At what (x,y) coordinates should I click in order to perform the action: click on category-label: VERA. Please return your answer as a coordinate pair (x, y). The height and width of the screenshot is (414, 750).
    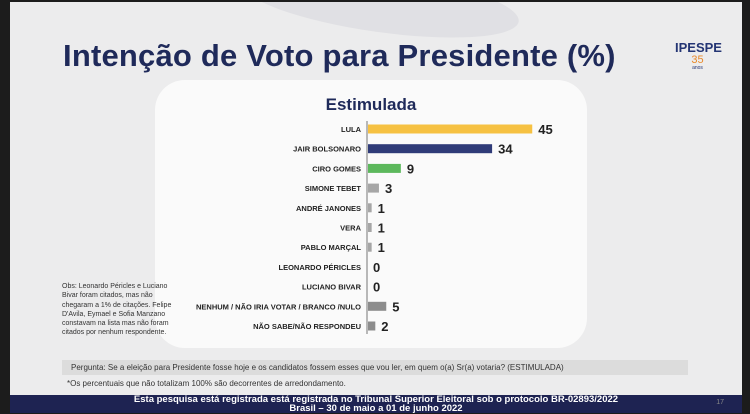
    Looking at the image, I should click on (350, 228).